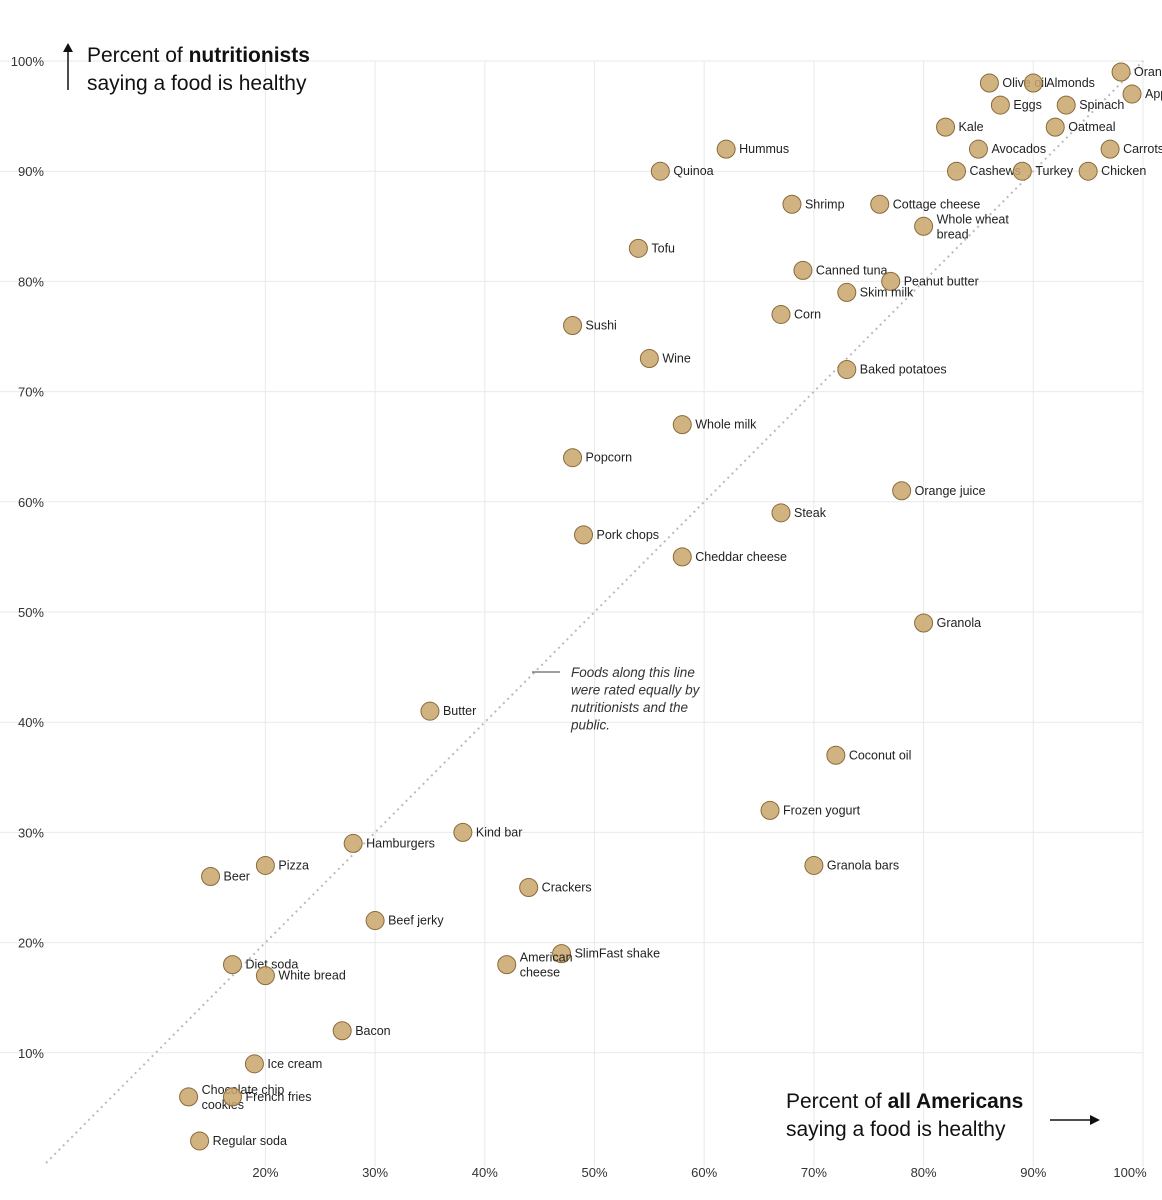 The image size is (1162, 1200). Describe the element at coordinates (924, 1172) in the screenshot. I see `x-tick-label: 80%` at that location.